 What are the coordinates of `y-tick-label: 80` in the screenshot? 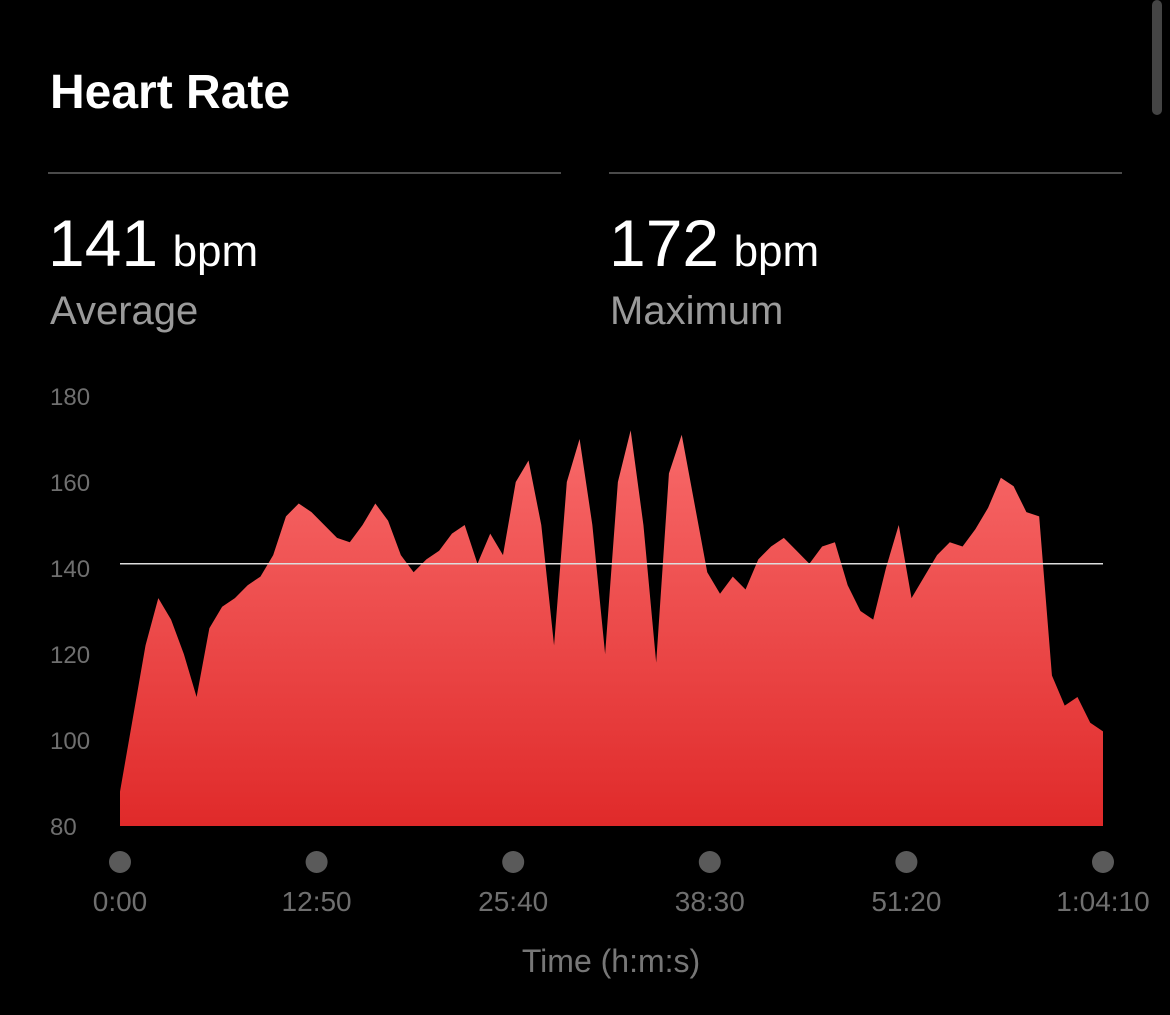 It's located at (63, 827).